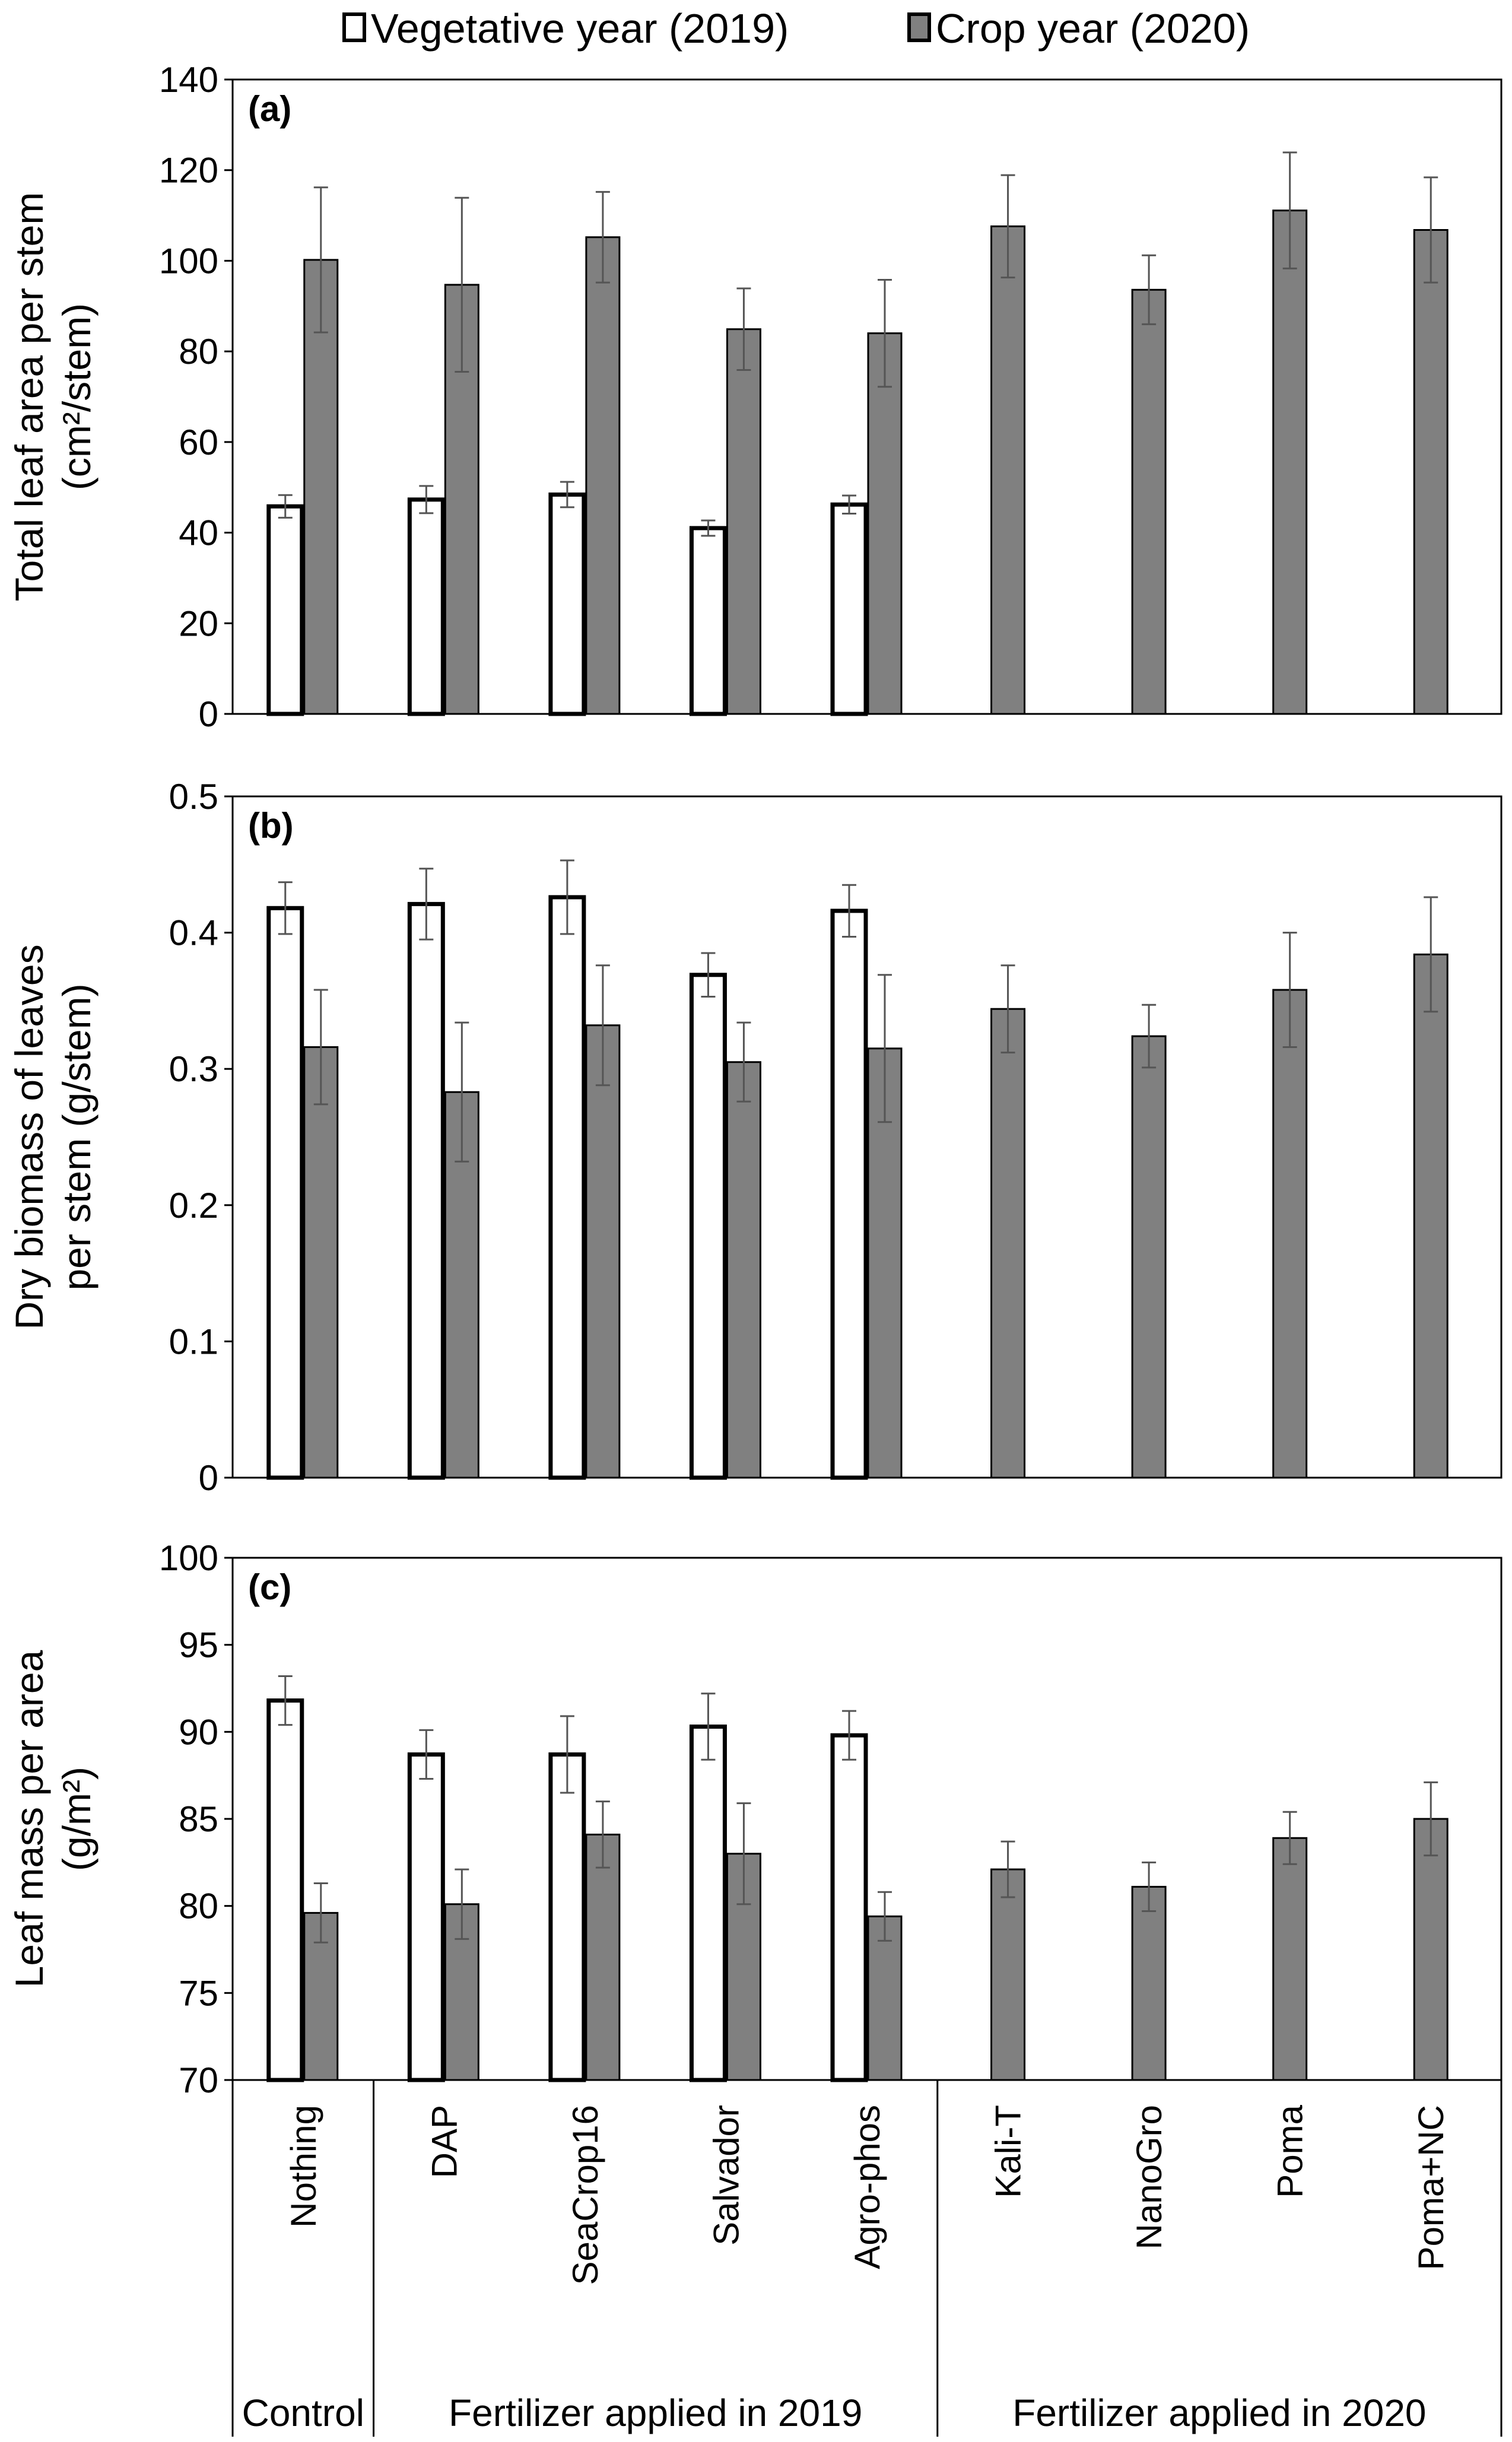  Describe the element at coordinates (193, 933) in the screenshot. I see `y-tick-label: 0.4` at that location.